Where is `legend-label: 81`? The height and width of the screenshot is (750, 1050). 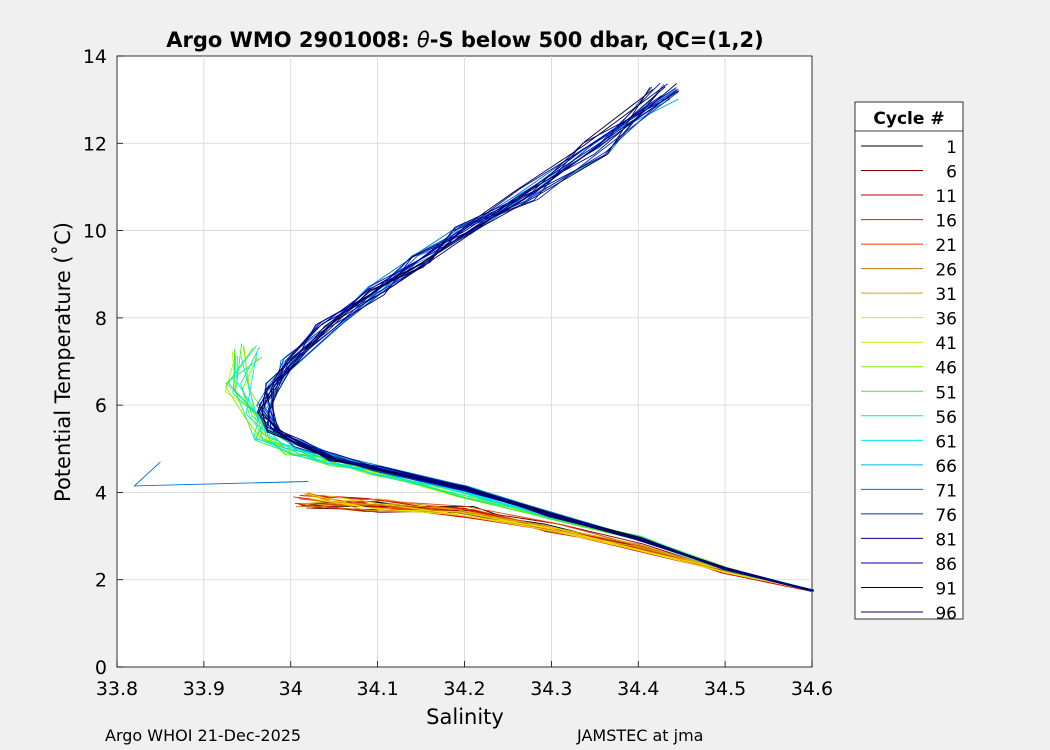 legend-label: 81 is located at coordinates (946, 540).